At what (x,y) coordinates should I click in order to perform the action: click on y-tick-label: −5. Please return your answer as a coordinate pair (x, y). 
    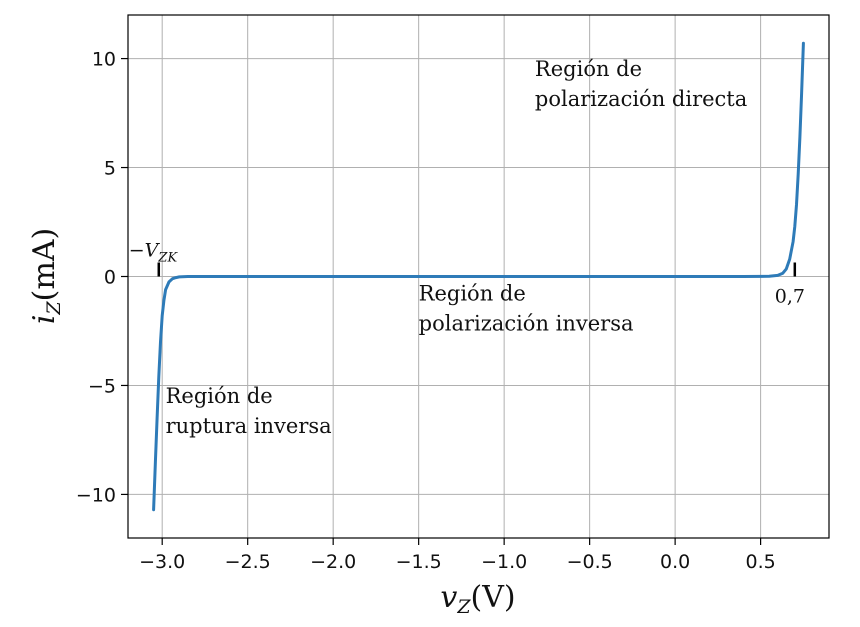
    Looking at the image, I should click on (102, 386).